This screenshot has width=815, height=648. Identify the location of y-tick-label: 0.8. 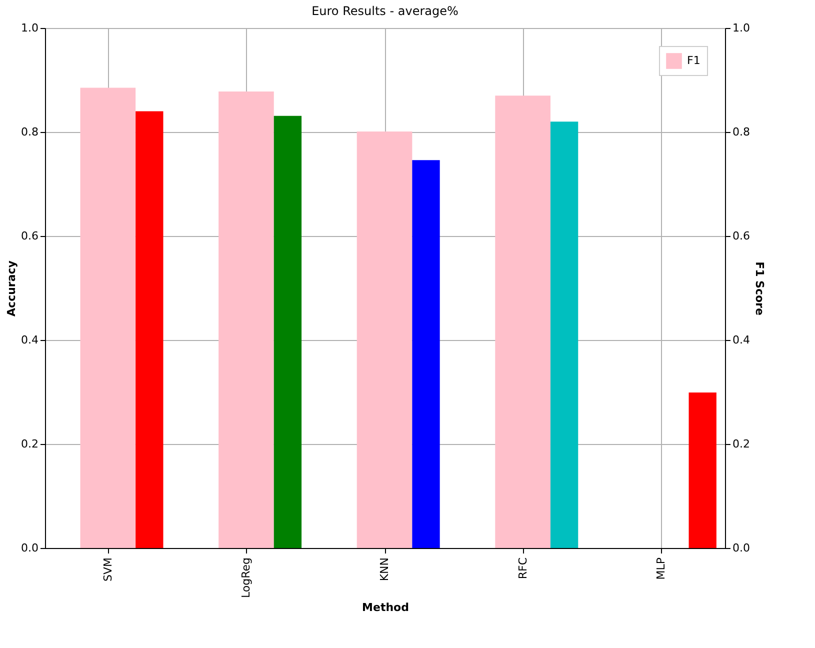
(29, 132).